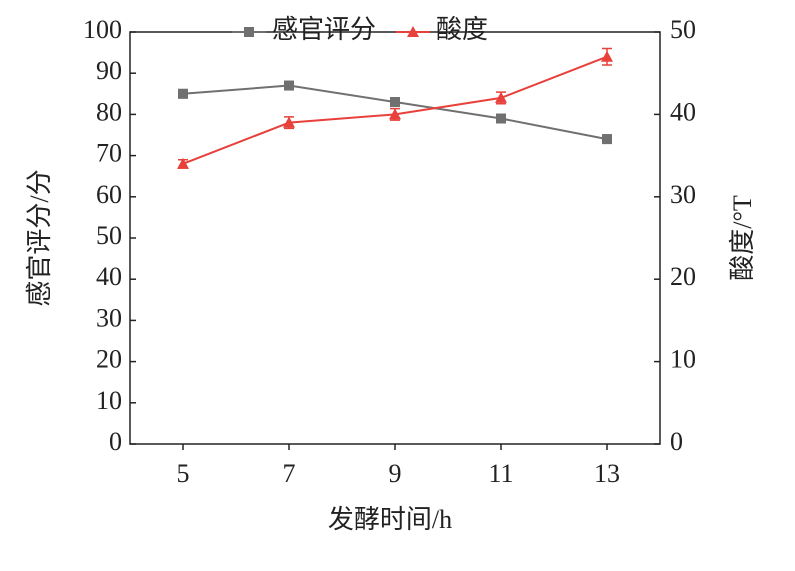  I want to click on y2-axis-label: 酸度/°T, so click(742, 238).